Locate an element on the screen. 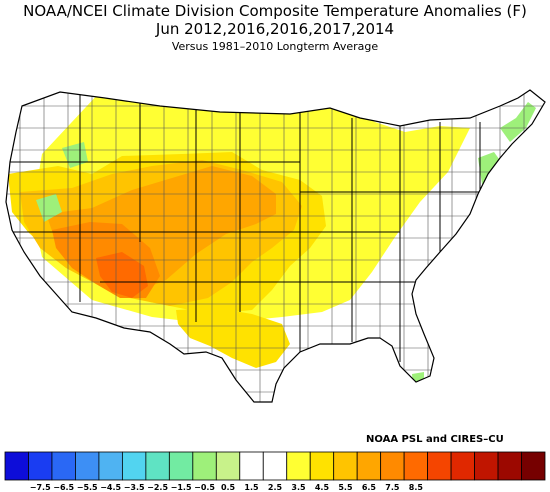 This screenshot has width=550, height=492. anomaly-region-green-virginia is located at coordinates (475, 280).